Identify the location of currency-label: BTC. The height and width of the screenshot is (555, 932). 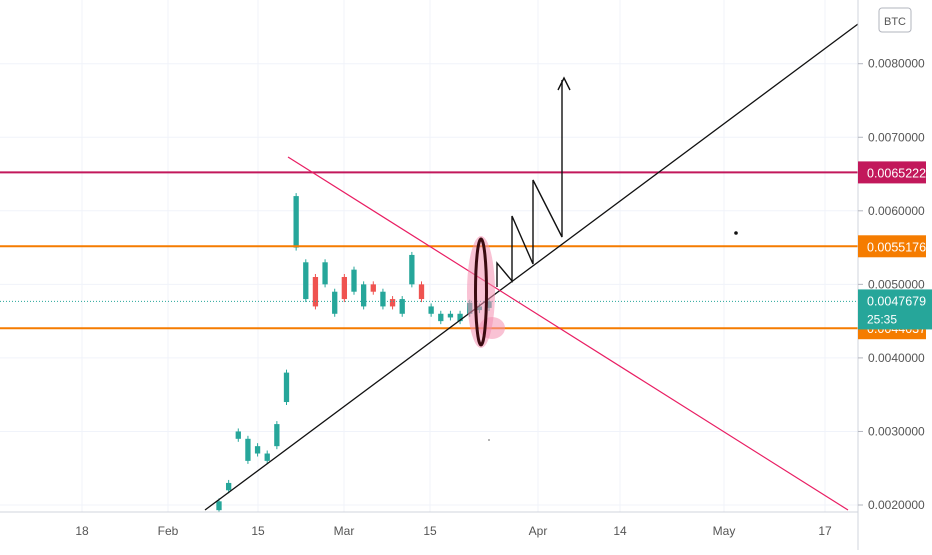
(895, 22).